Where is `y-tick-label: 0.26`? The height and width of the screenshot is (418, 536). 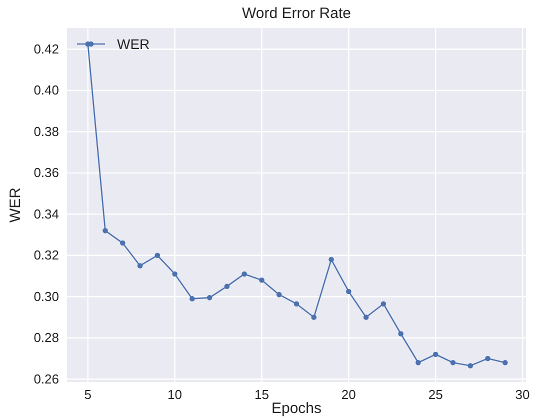 y-tick-label: 0.26 is located at coordinates (46, 378).